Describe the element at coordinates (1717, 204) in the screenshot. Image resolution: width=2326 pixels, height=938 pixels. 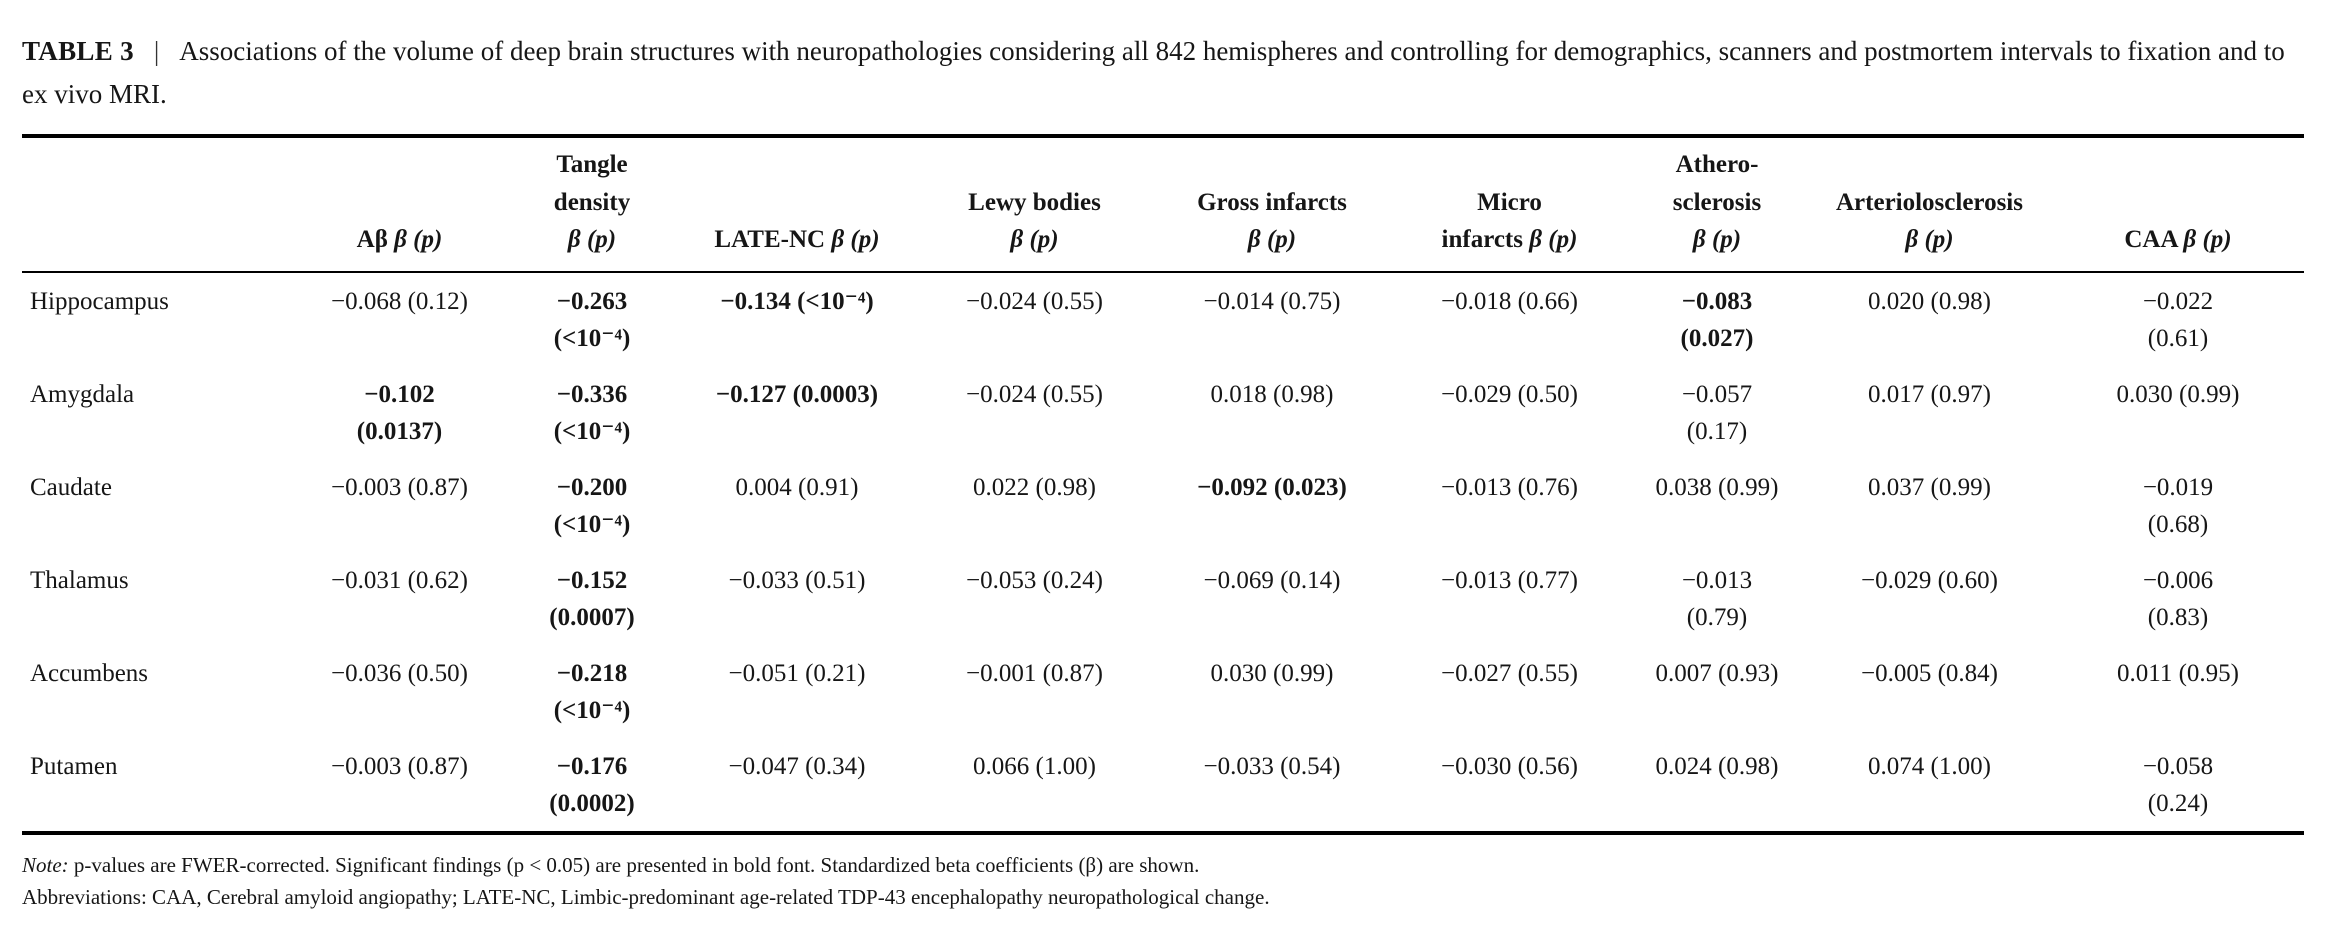
I see `header-cell-atherosclerosis: Athero- sclerosis β (p)` at that location.